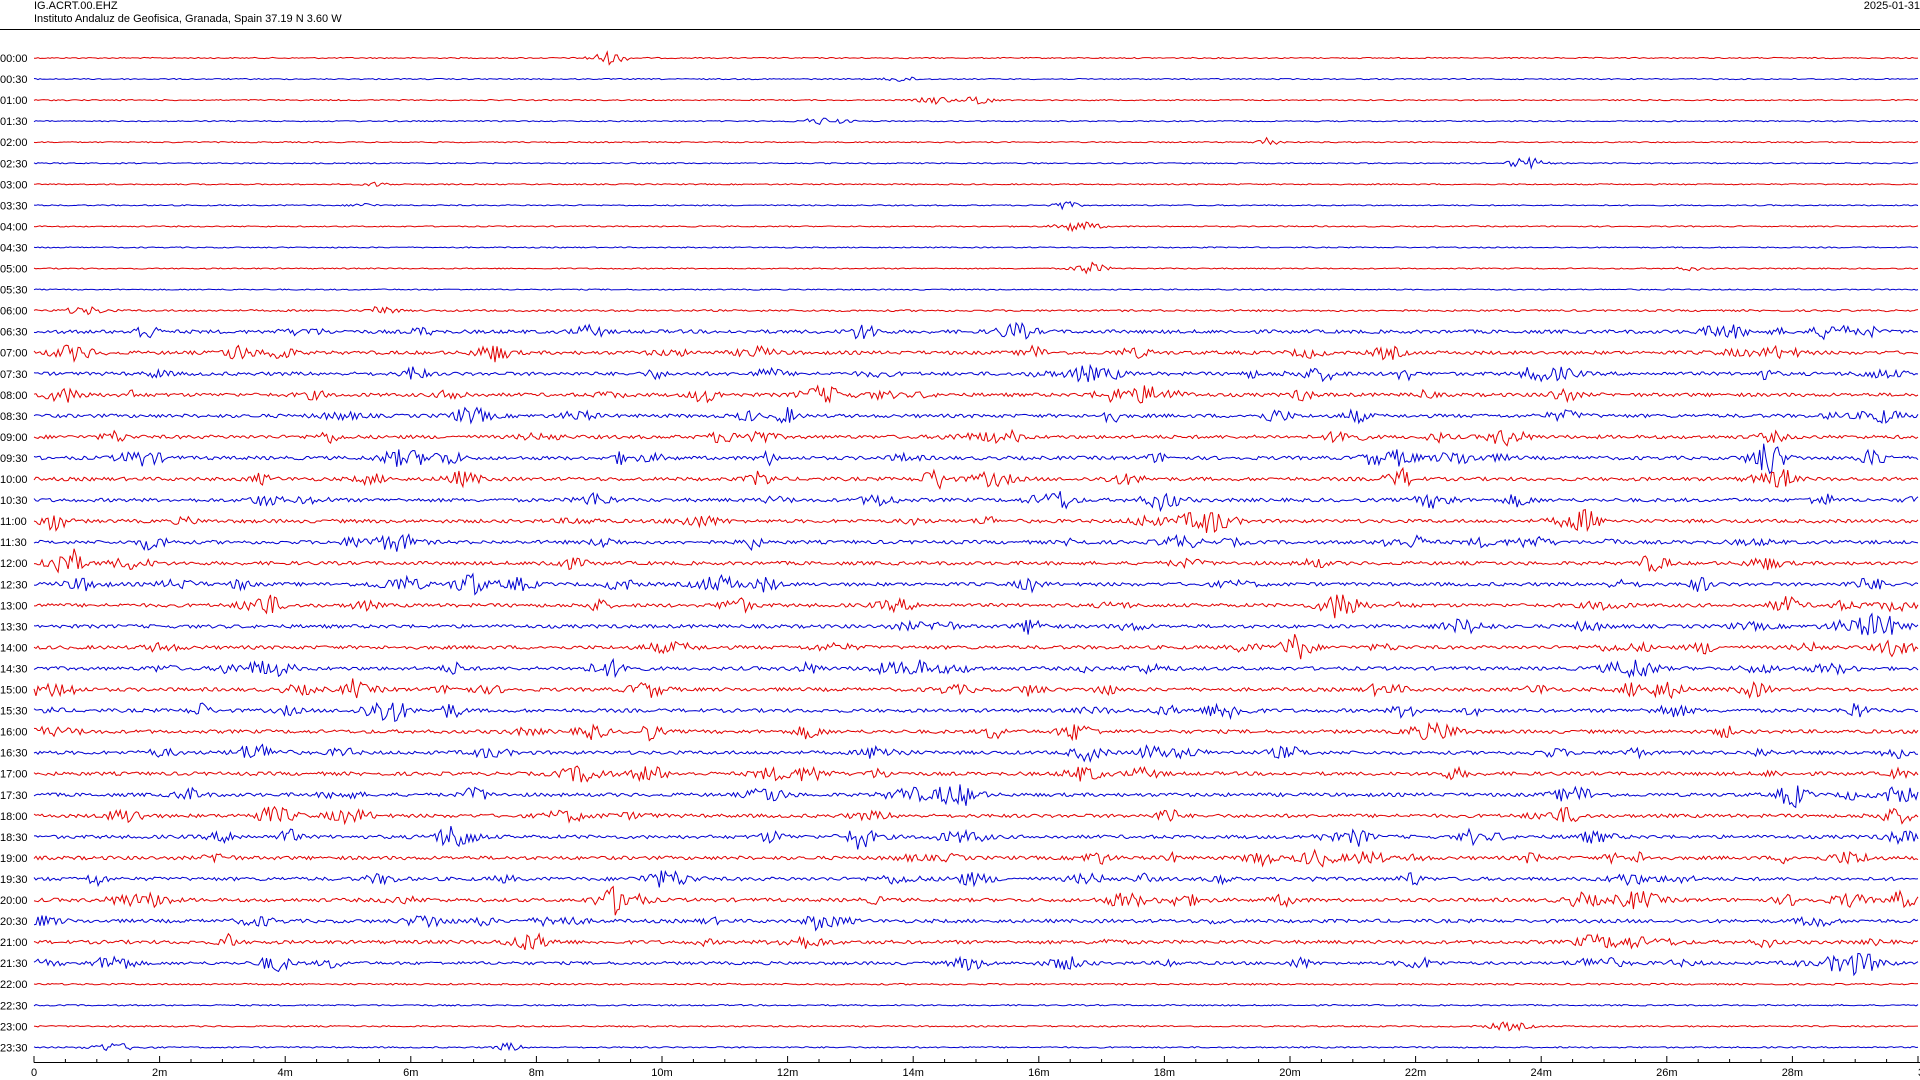 The image size is (1920, 1080). What do you see at coordinates (14, 670) in the screenshot?
I see `row-label: 14:30` at bounding box center [14, 670].